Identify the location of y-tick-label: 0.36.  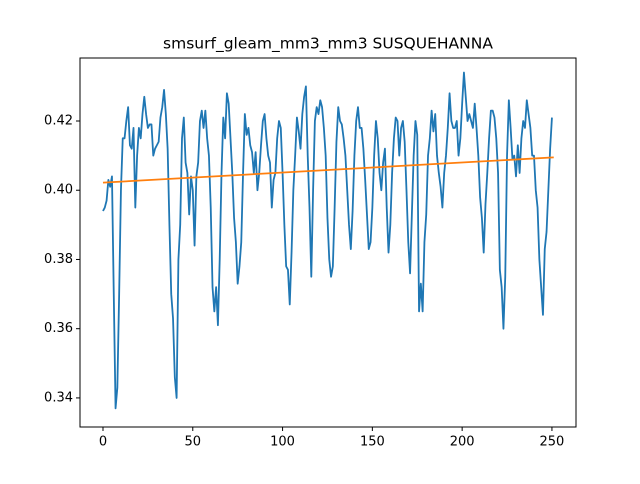
(58, 328).